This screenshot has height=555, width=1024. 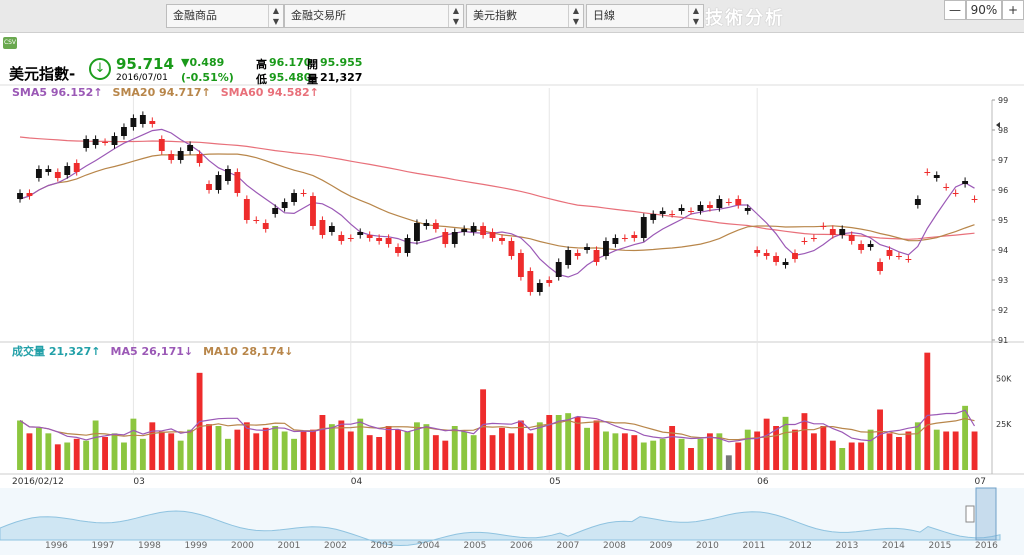 What do you see at coordinates (970, 514) in the screenshot?
I see `navigator-handle` at bounding box center [970, 514].